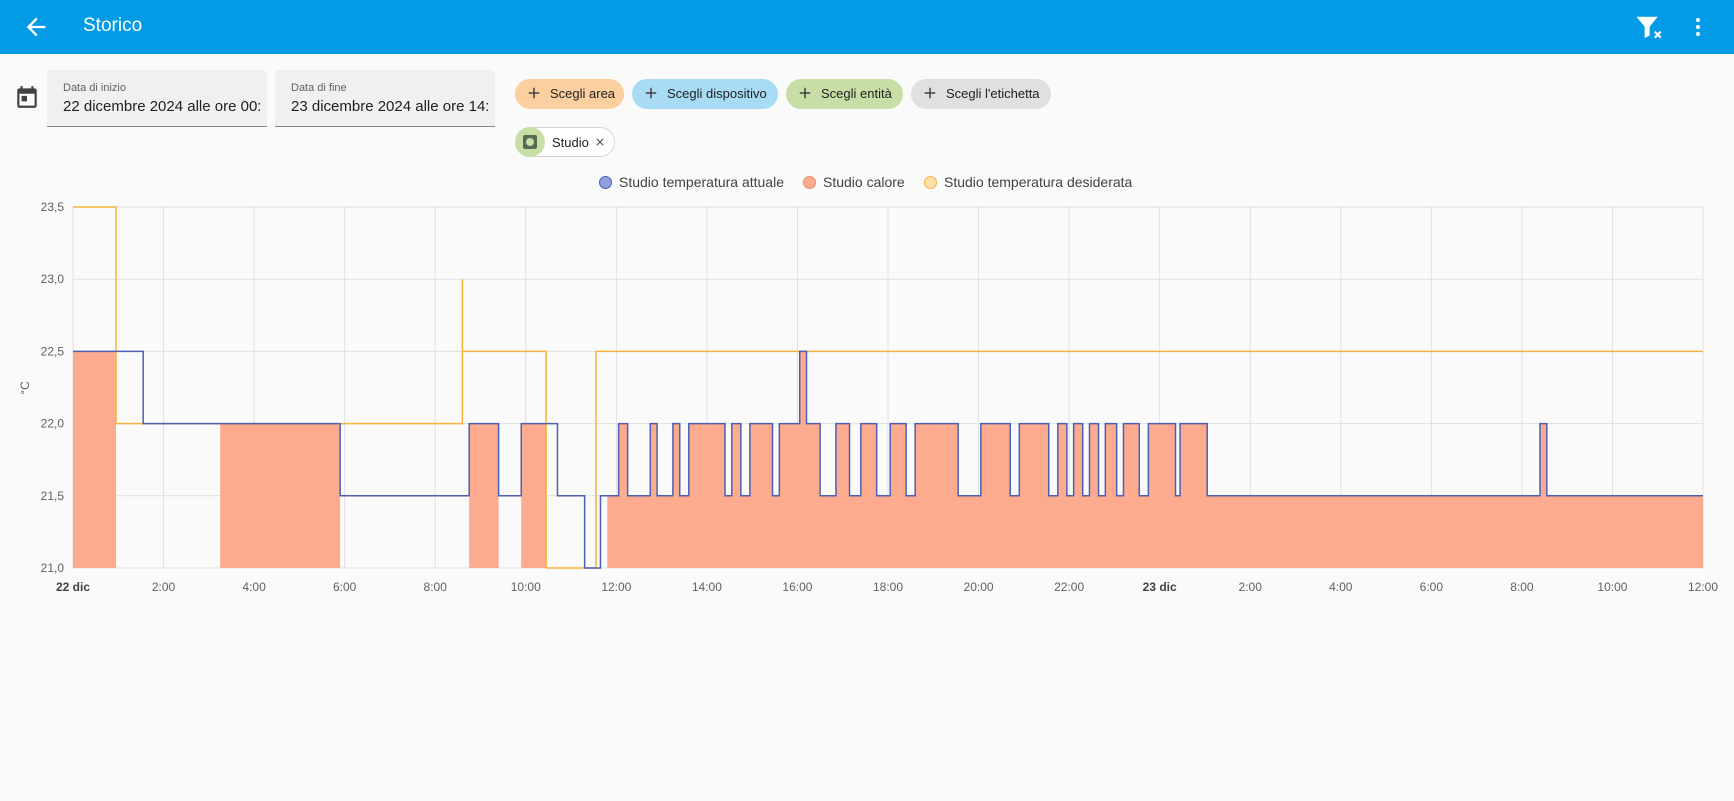  I want to click on pick-entity-chip: Scegli entità, so click(844, 94).